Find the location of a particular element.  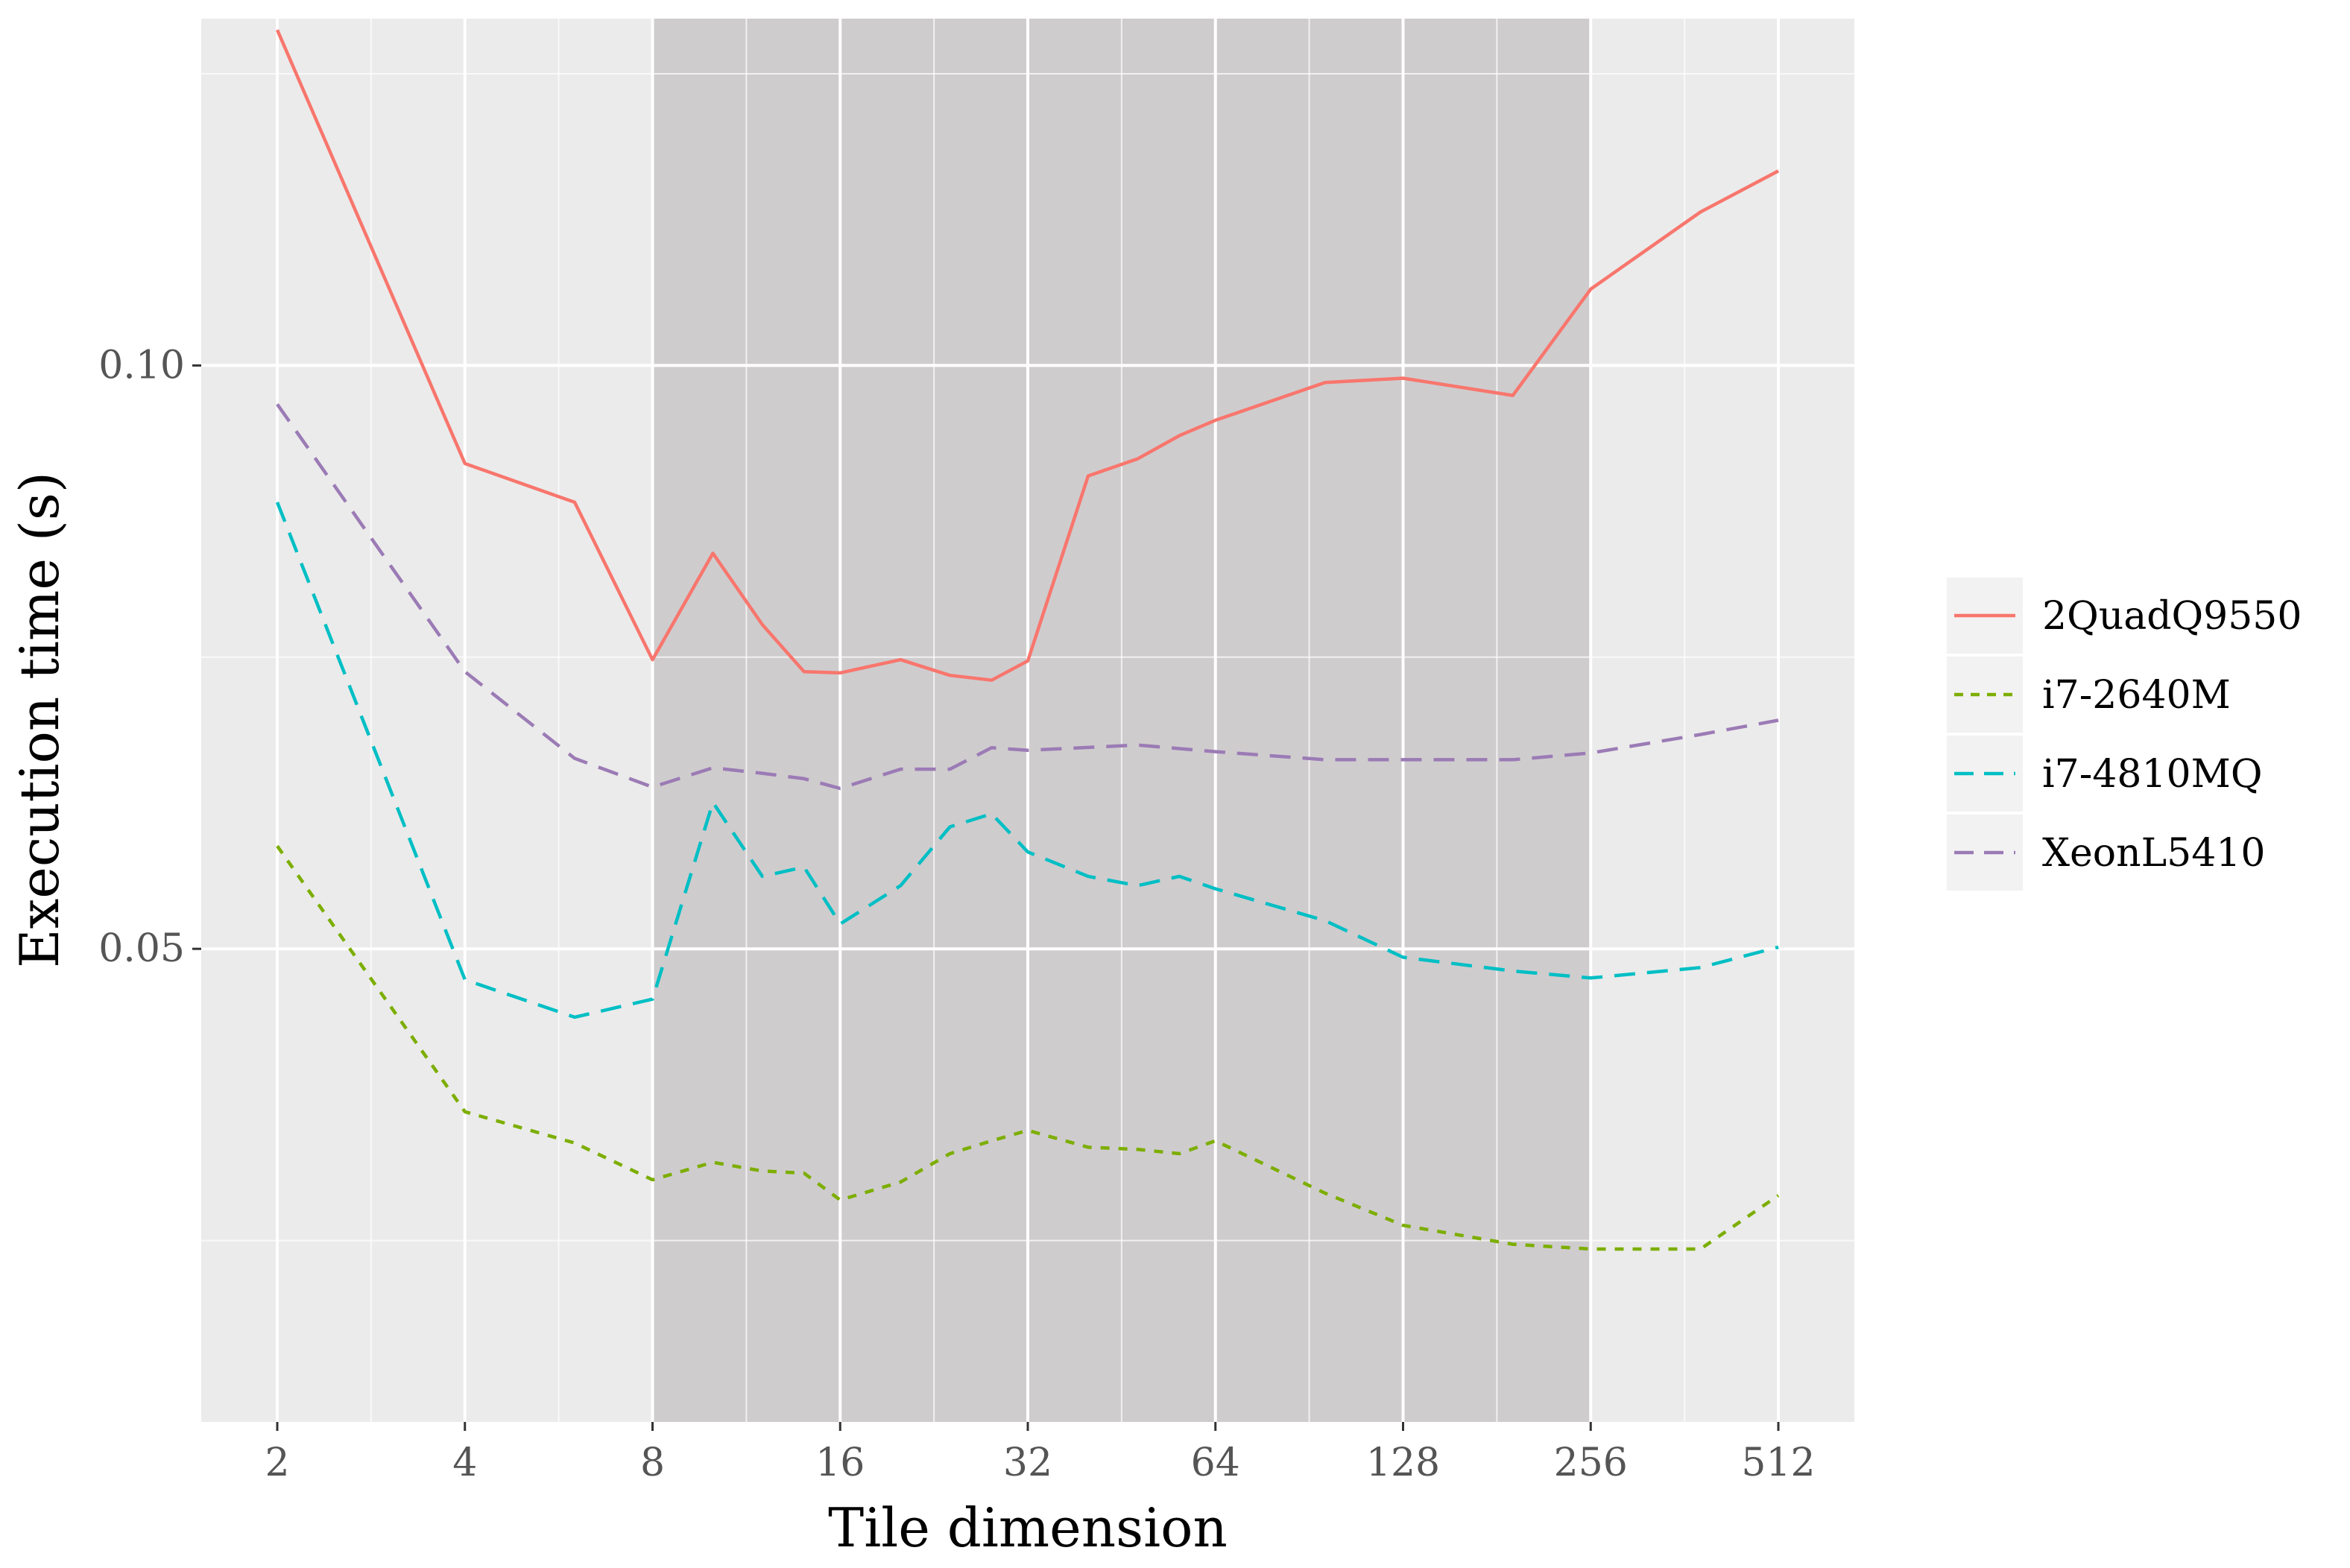

x-tick-label: 128 is located at coordinates (1403, 1463).